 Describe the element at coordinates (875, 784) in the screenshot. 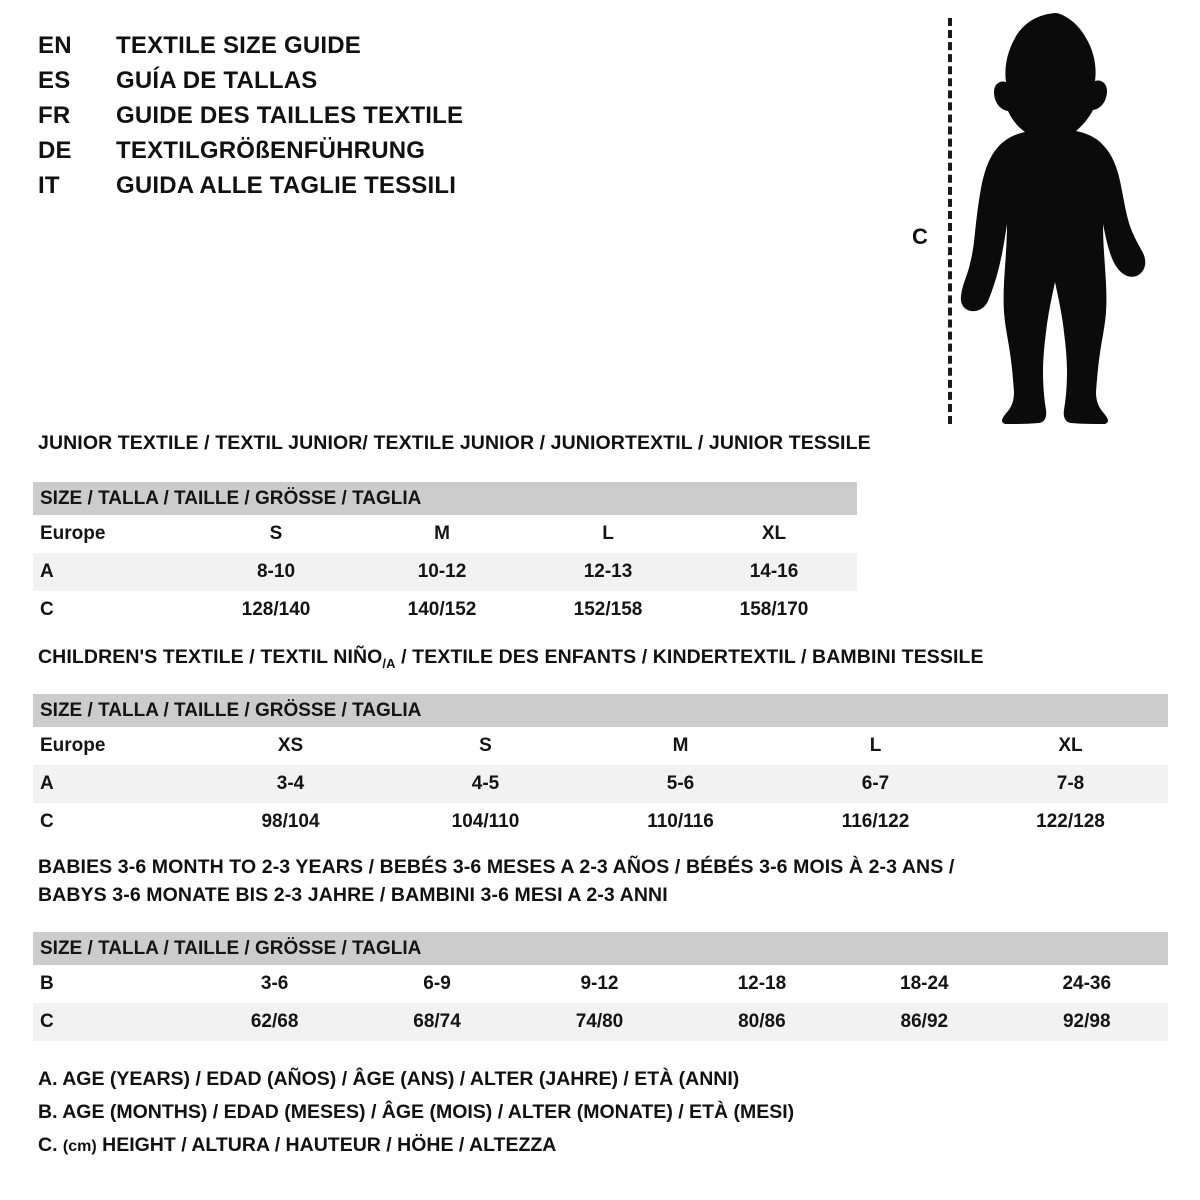

I see `children-a-l: 6-7` at that location.